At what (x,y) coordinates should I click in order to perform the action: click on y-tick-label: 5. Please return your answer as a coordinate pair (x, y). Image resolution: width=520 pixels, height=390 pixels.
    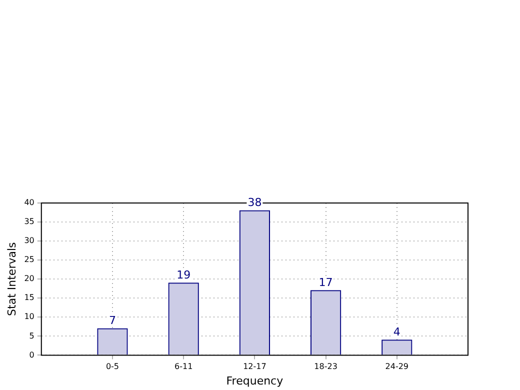
    Looking at the image, I should click on (31, 335).